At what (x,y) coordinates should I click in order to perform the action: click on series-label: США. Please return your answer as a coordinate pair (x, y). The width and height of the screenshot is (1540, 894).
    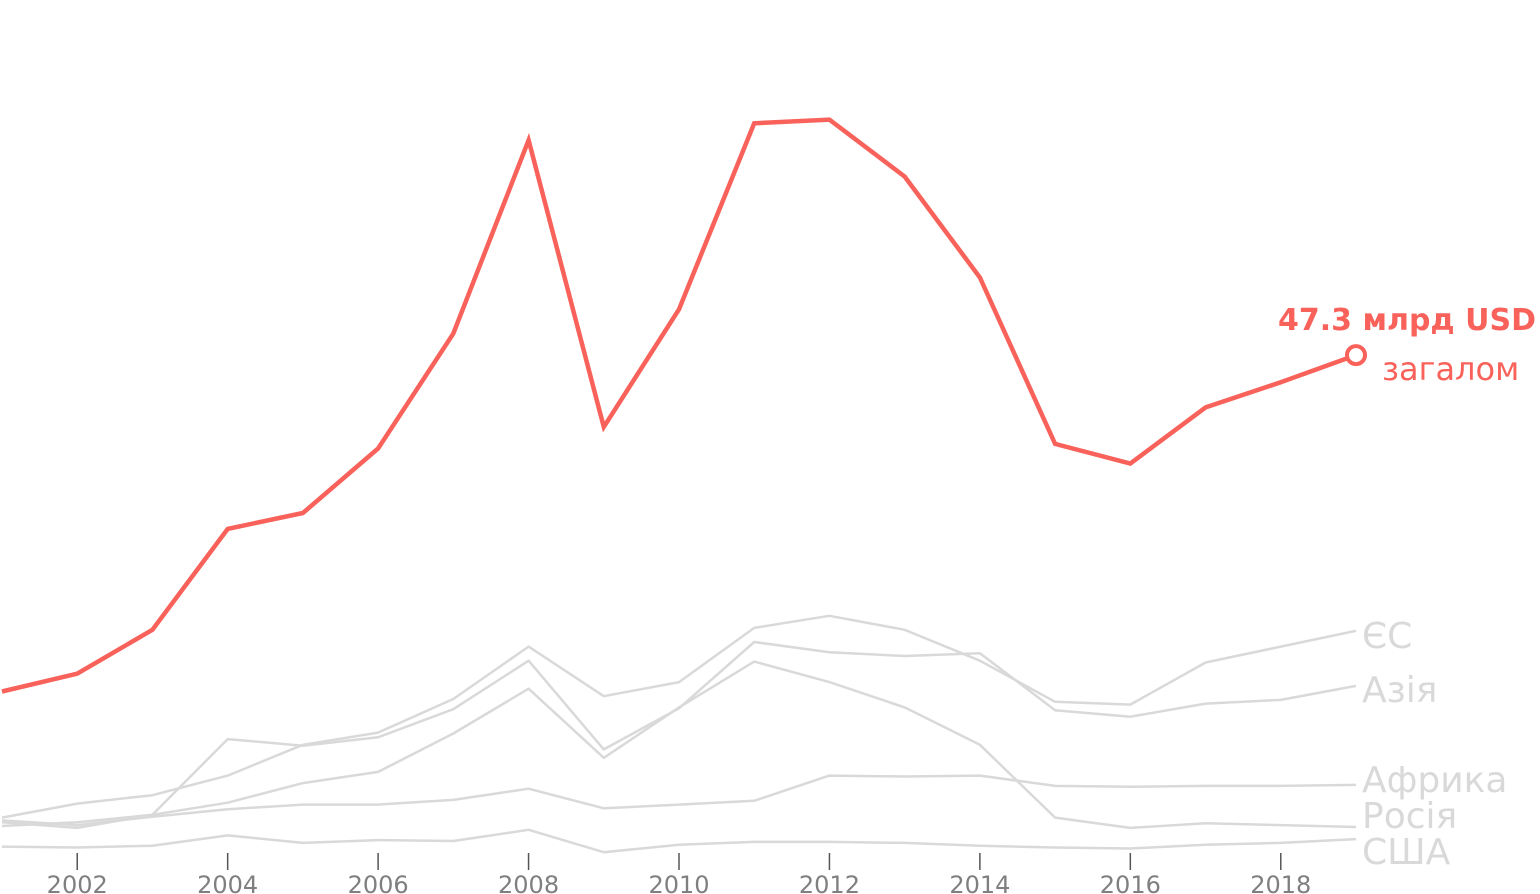
    Looking at the image, I should click on (1406, 852).